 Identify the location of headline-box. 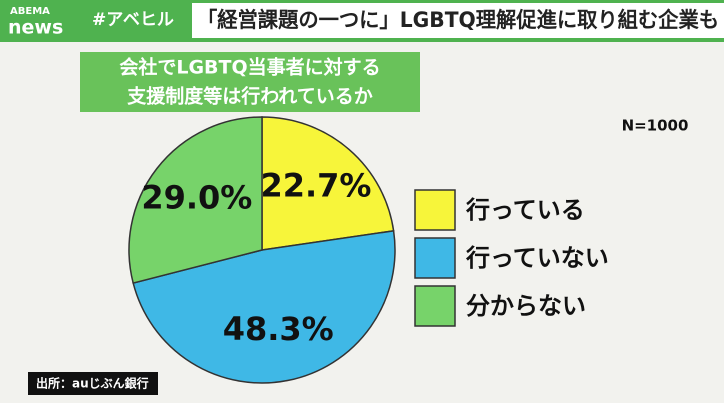
(458, 20).